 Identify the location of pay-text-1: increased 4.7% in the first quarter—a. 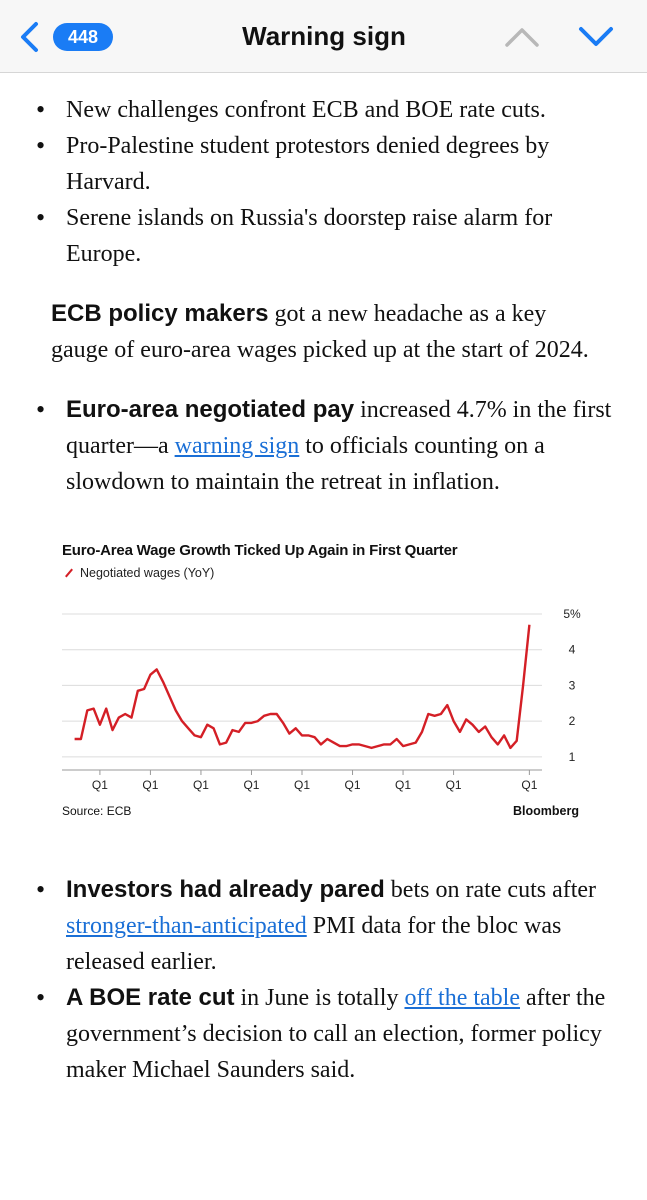
(339, 428).